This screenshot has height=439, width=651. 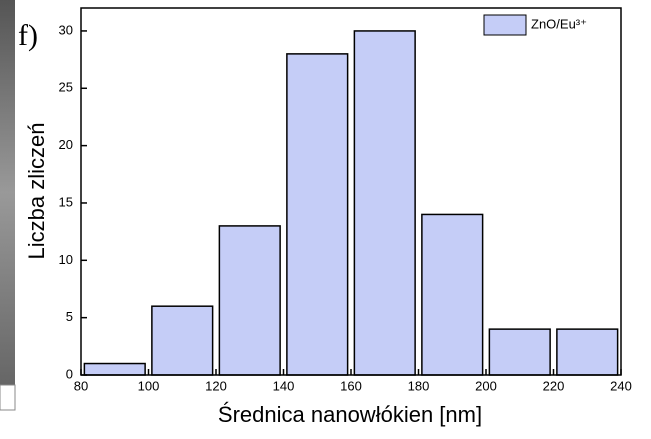 What do you see at coordinates (66, 29) in the screenshot?
I see `y-tick-label: 30` at bounding box center [66, 29].